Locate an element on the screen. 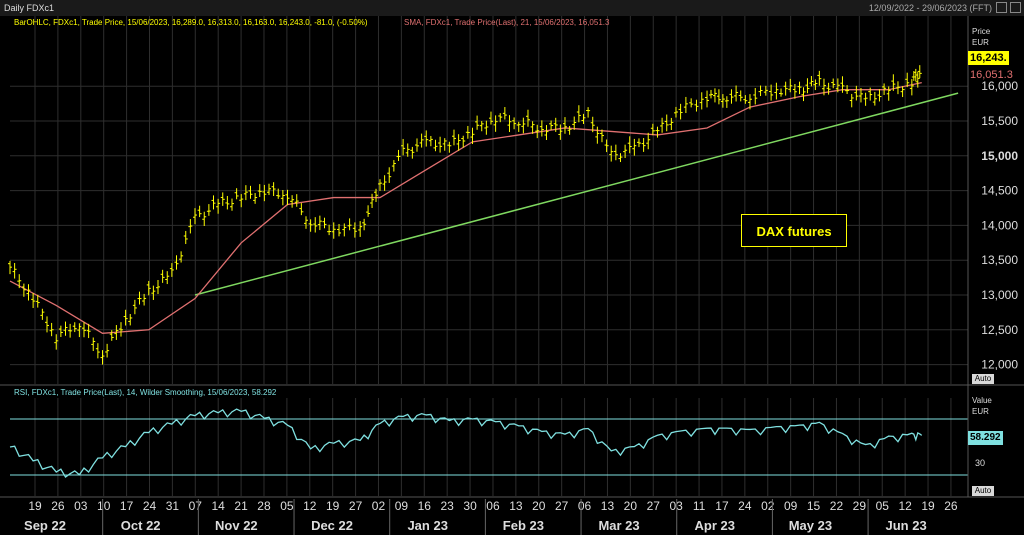 The height and width of the screenshot is (535, 1024). price-tick-label: 16,000 is located at coordinates (999, 86).